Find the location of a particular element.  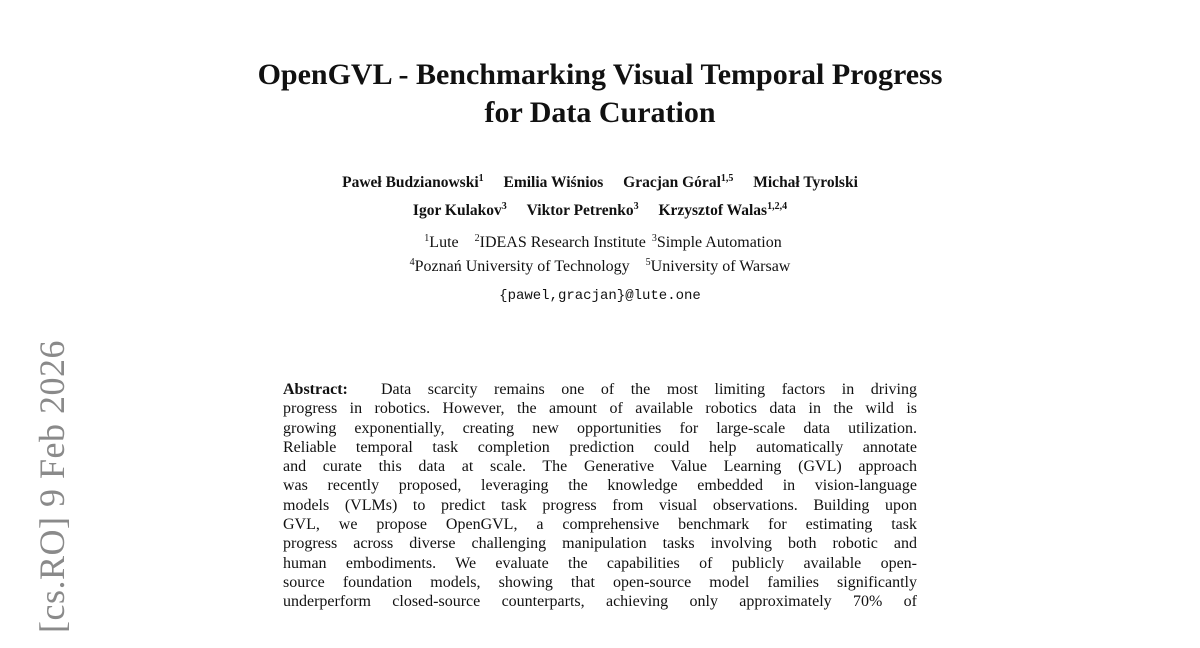

author-affiliation-mark: 1,2,4 is located at coordinates (777, 206).